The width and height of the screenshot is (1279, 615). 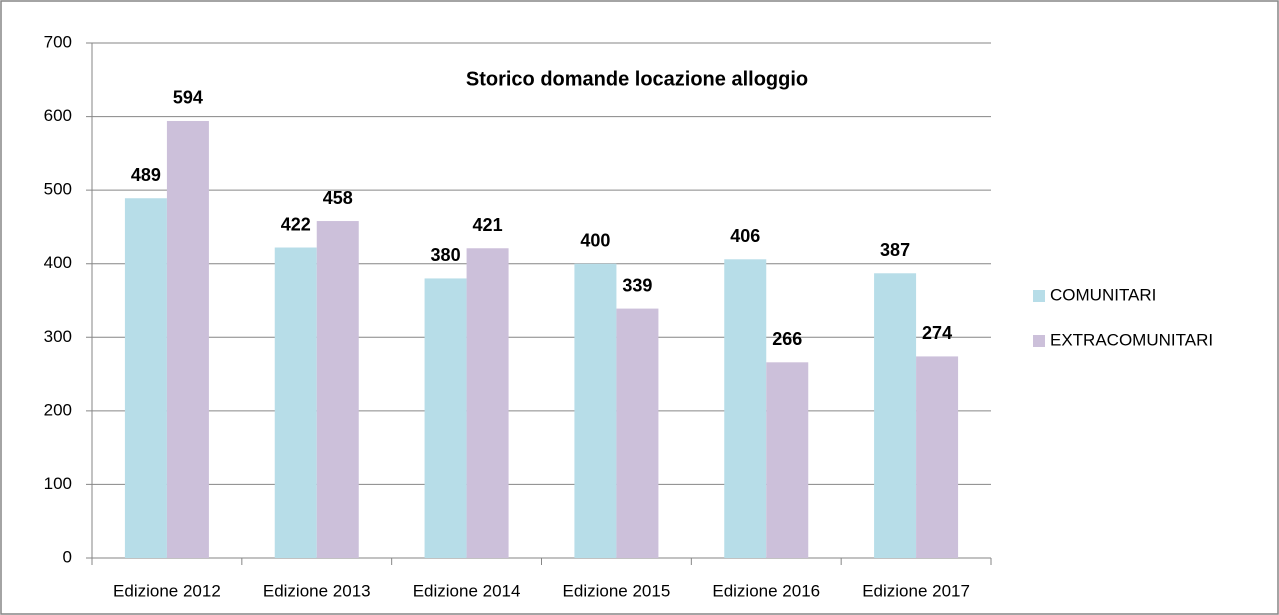 I want to click on data-label: 489, so click(x=146, y=175).